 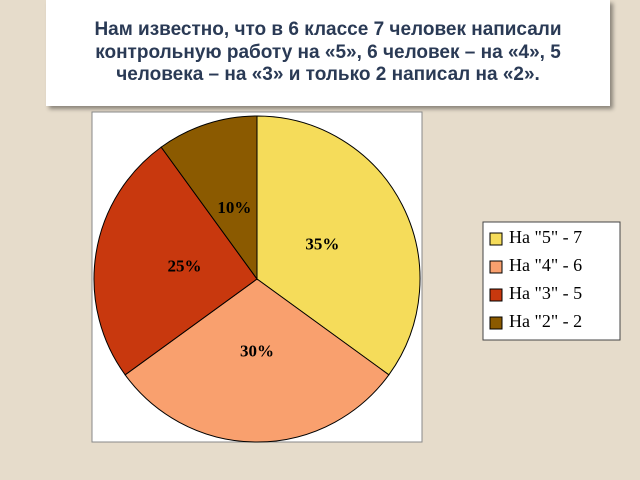 I want to click on legend-label: На "3" - 5, so click(x=545, y=293).